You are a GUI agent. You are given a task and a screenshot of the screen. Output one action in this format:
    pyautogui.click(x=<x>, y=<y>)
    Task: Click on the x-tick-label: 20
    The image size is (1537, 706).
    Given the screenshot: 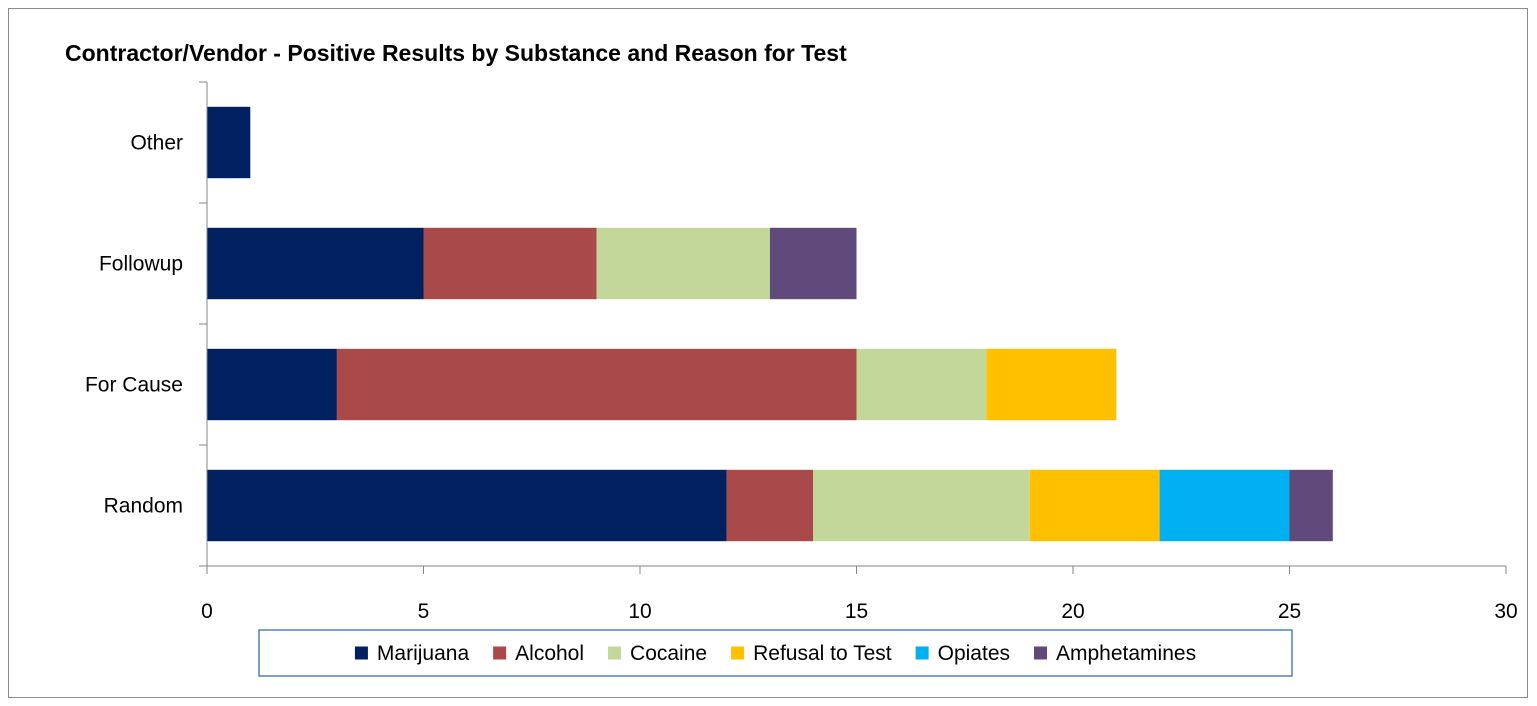 What is the action you would take?
    pyautogui.click(x=1072, y=611)
    